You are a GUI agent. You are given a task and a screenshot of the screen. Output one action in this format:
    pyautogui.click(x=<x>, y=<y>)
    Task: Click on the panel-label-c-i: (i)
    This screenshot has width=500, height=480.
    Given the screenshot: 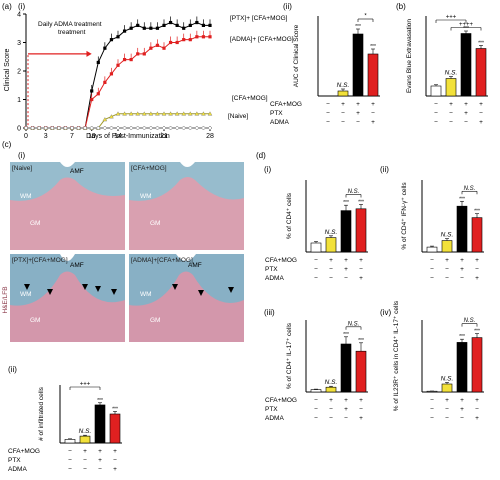 What is the action you would take?
    pyautogui.click(x=21, y=155)
    